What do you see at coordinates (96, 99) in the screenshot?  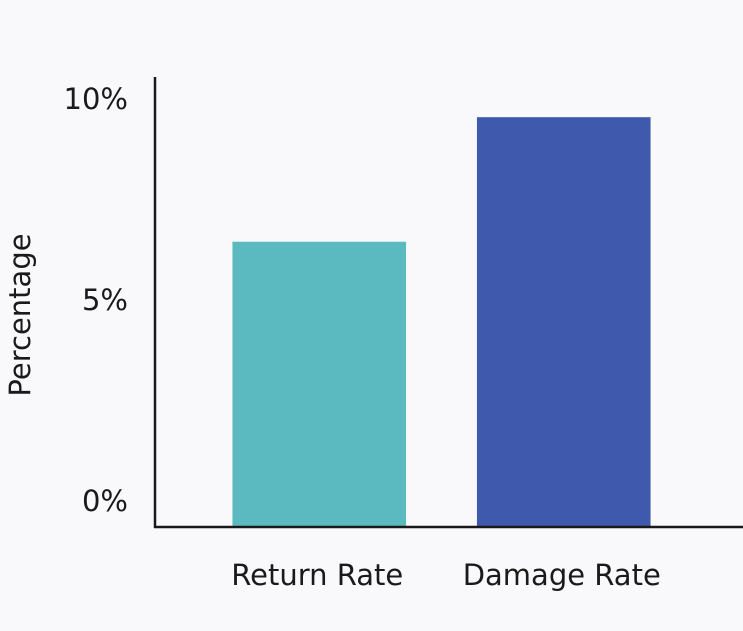 I see `y-tick-label: 10%` at bounding box center [96, 99].